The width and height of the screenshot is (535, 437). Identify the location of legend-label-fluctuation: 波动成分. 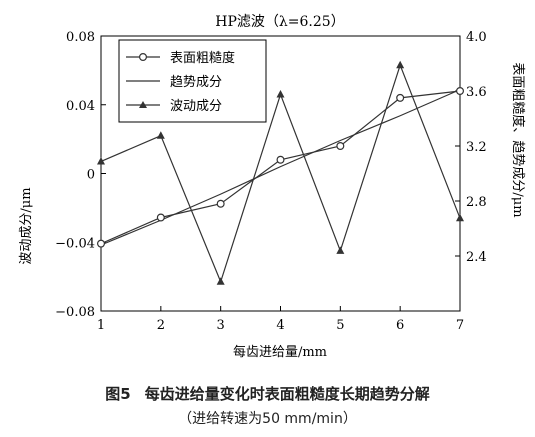
(196, 106).